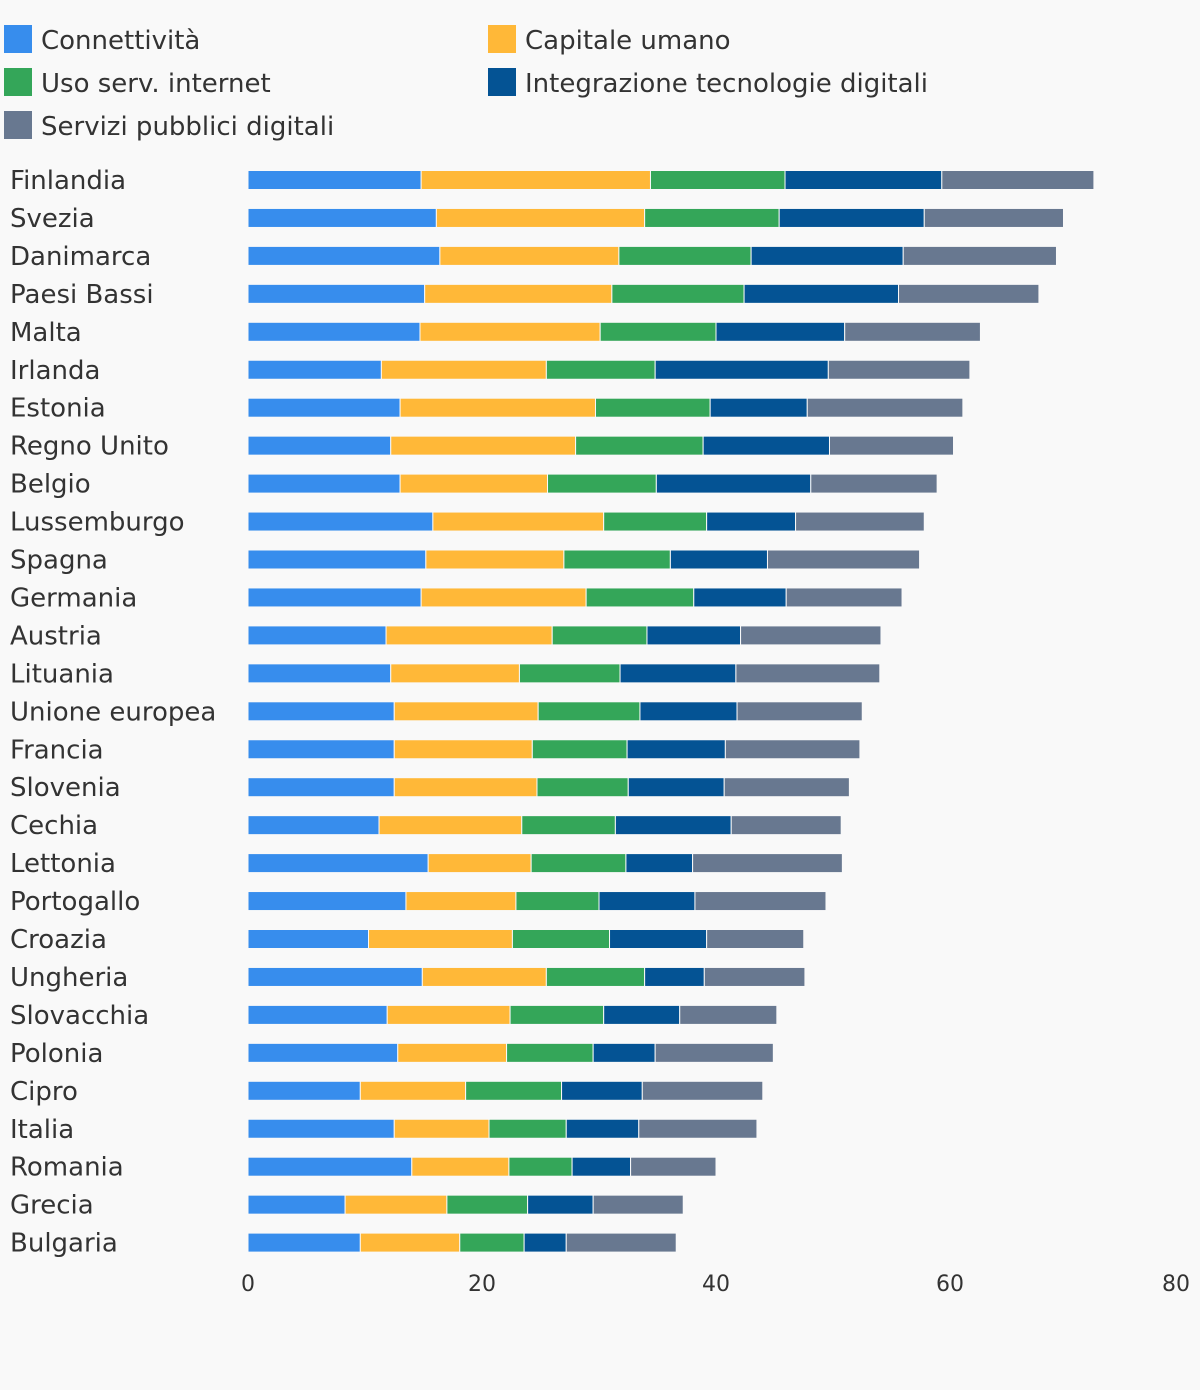 The image size is (1200, 1390). What do you see at coordinates (502, 39) in the screenshot?
I see `legend-swatch-capitale-umano` at bounding box center [502, 39].